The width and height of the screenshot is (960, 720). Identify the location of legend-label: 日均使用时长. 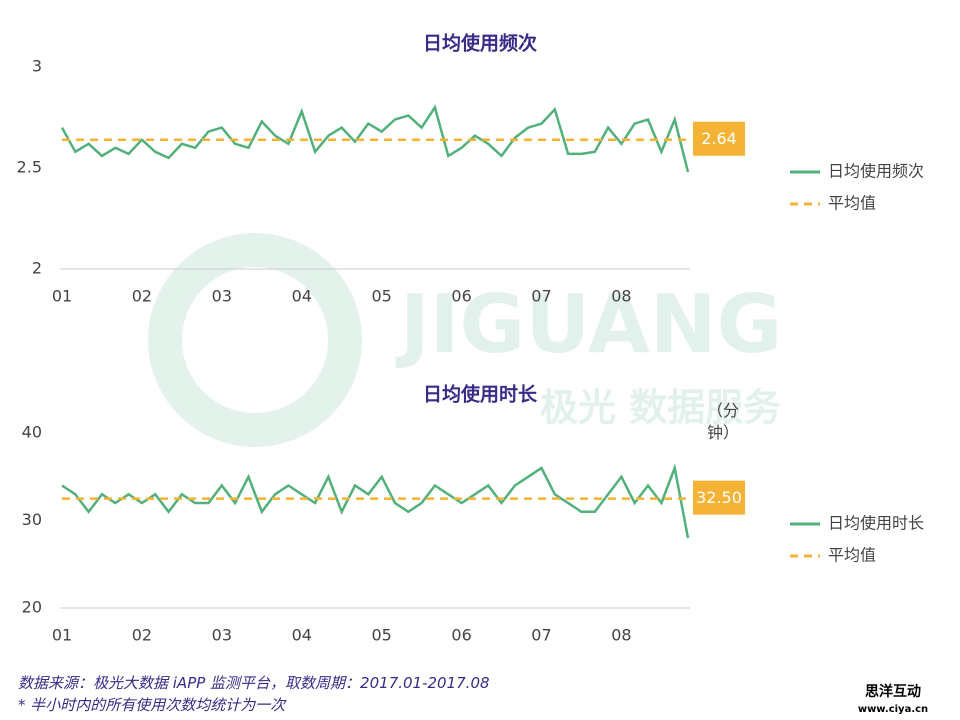
(876, 523).